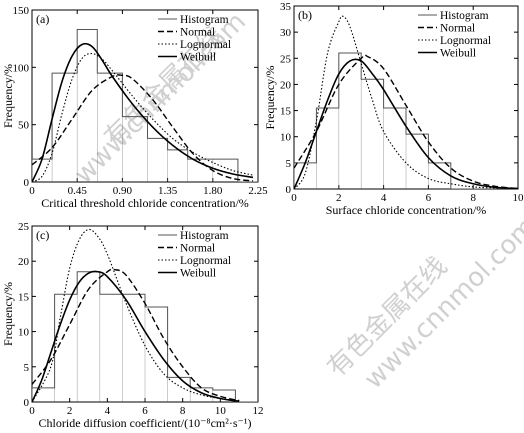  I want to click on panel-label: (a), so click(42, 19).